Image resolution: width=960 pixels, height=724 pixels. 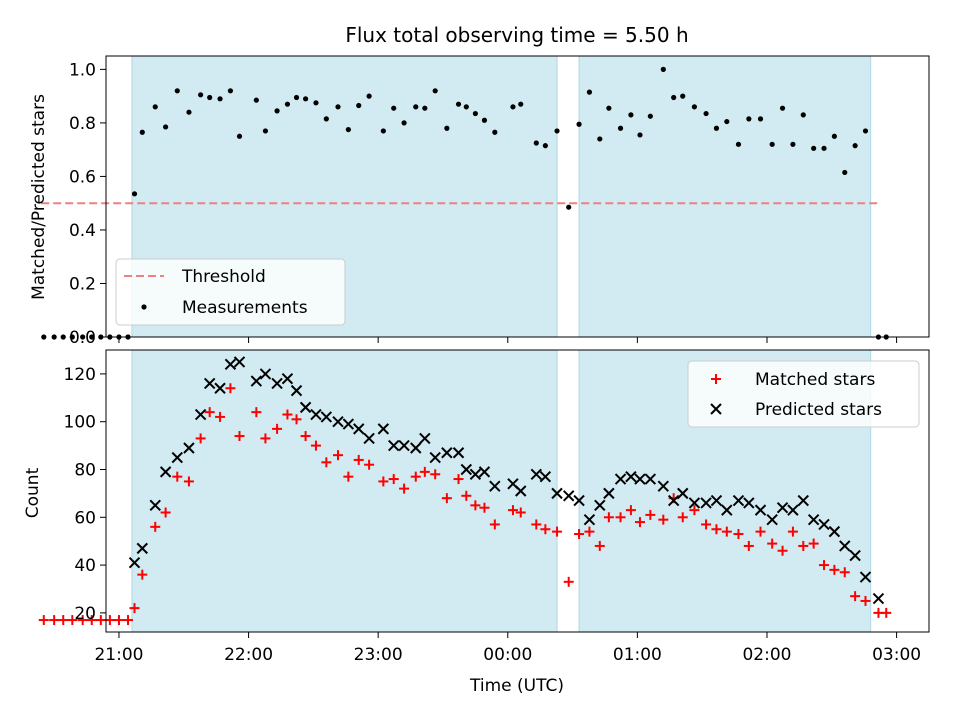 What do you see at coordinates (516, 35) in the screenshot?
I see `chart-title: Flux total observing time = 5.50 h` at bounding box center [516, 35].